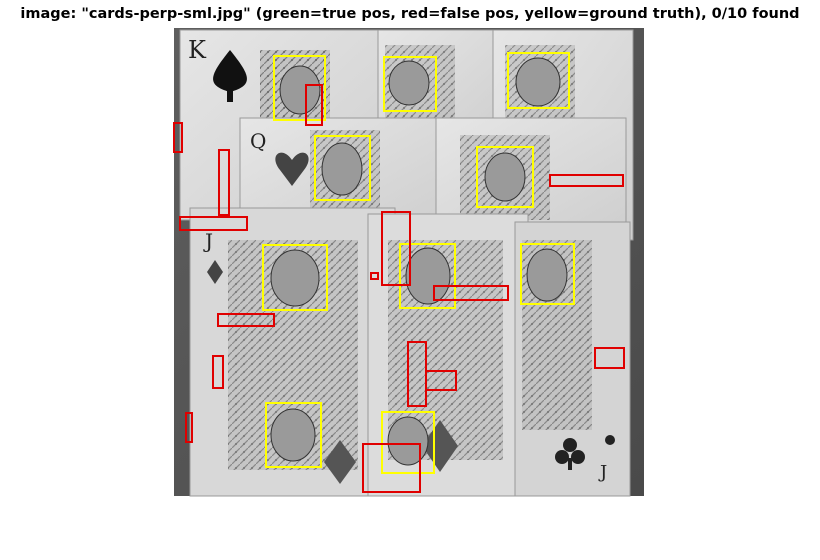 The image size is (820, 560). I want to click on svg-text: K, so click(197, 50).